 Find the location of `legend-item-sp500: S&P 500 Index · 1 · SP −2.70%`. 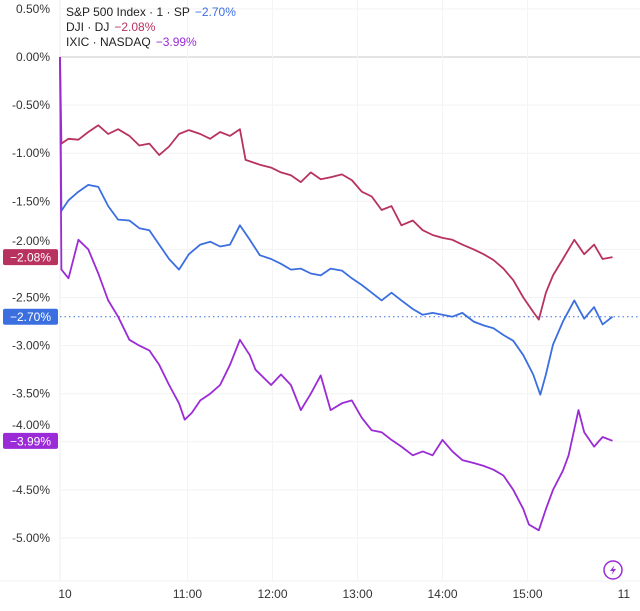

legend-item-sp500: S&P 500 Index · 1 · SP −2.70% is located at coordinates (151, 12).